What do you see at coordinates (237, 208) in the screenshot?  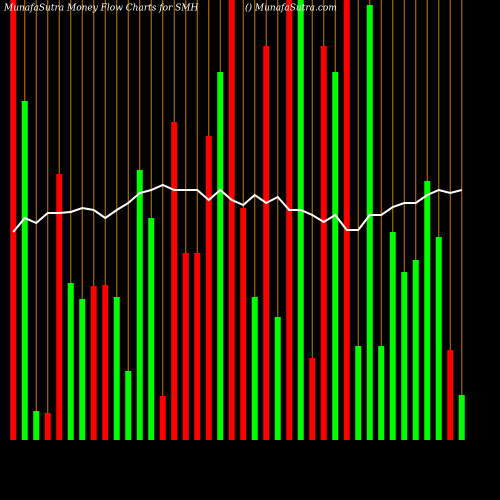 I see `line` at bounding box center [237, 208].